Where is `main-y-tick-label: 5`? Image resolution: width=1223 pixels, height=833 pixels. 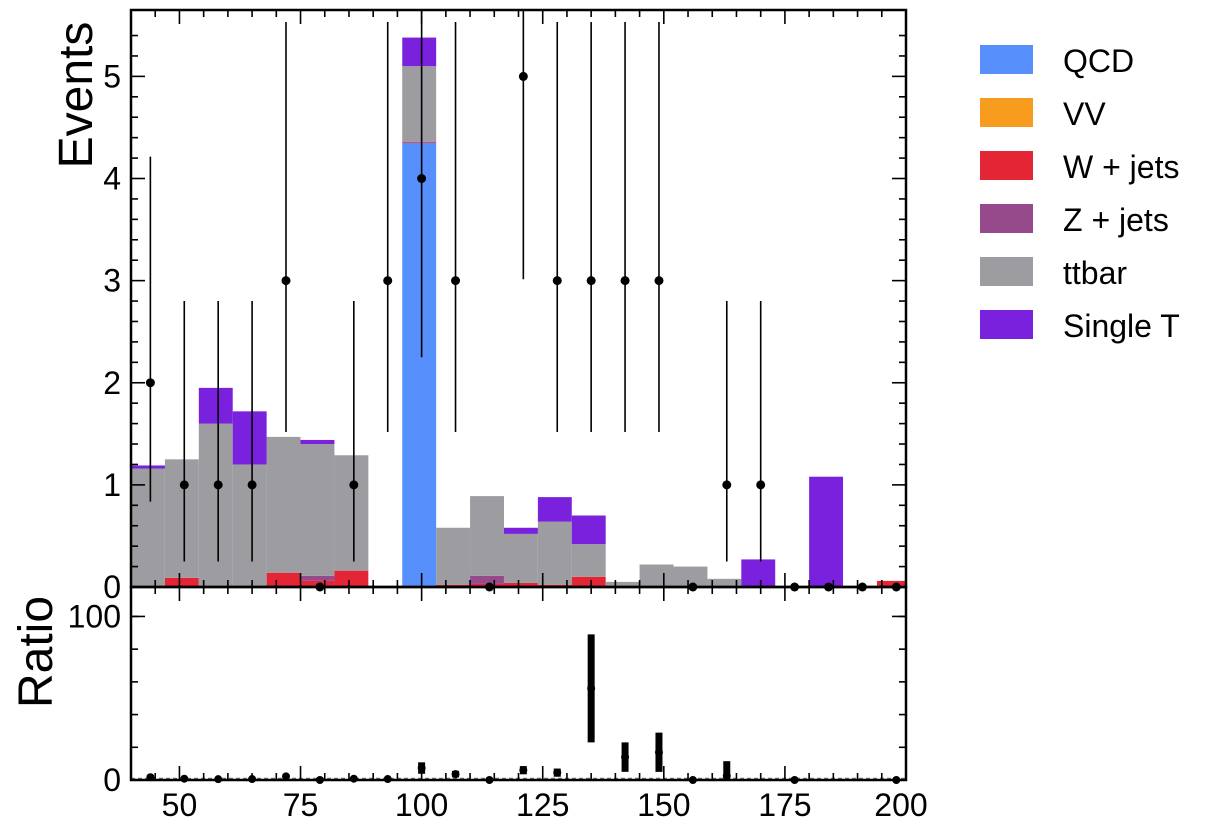
main-y-tick-label: 5 is located at coordinates (112, 76).